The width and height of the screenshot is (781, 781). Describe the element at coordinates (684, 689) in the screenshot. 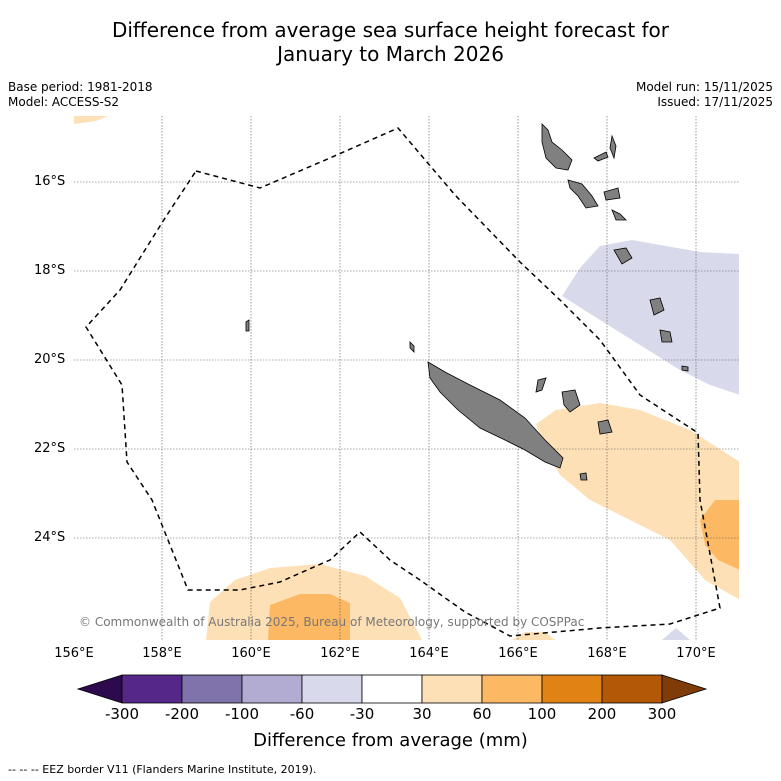

I see `colorbar-extend-high` at that location.